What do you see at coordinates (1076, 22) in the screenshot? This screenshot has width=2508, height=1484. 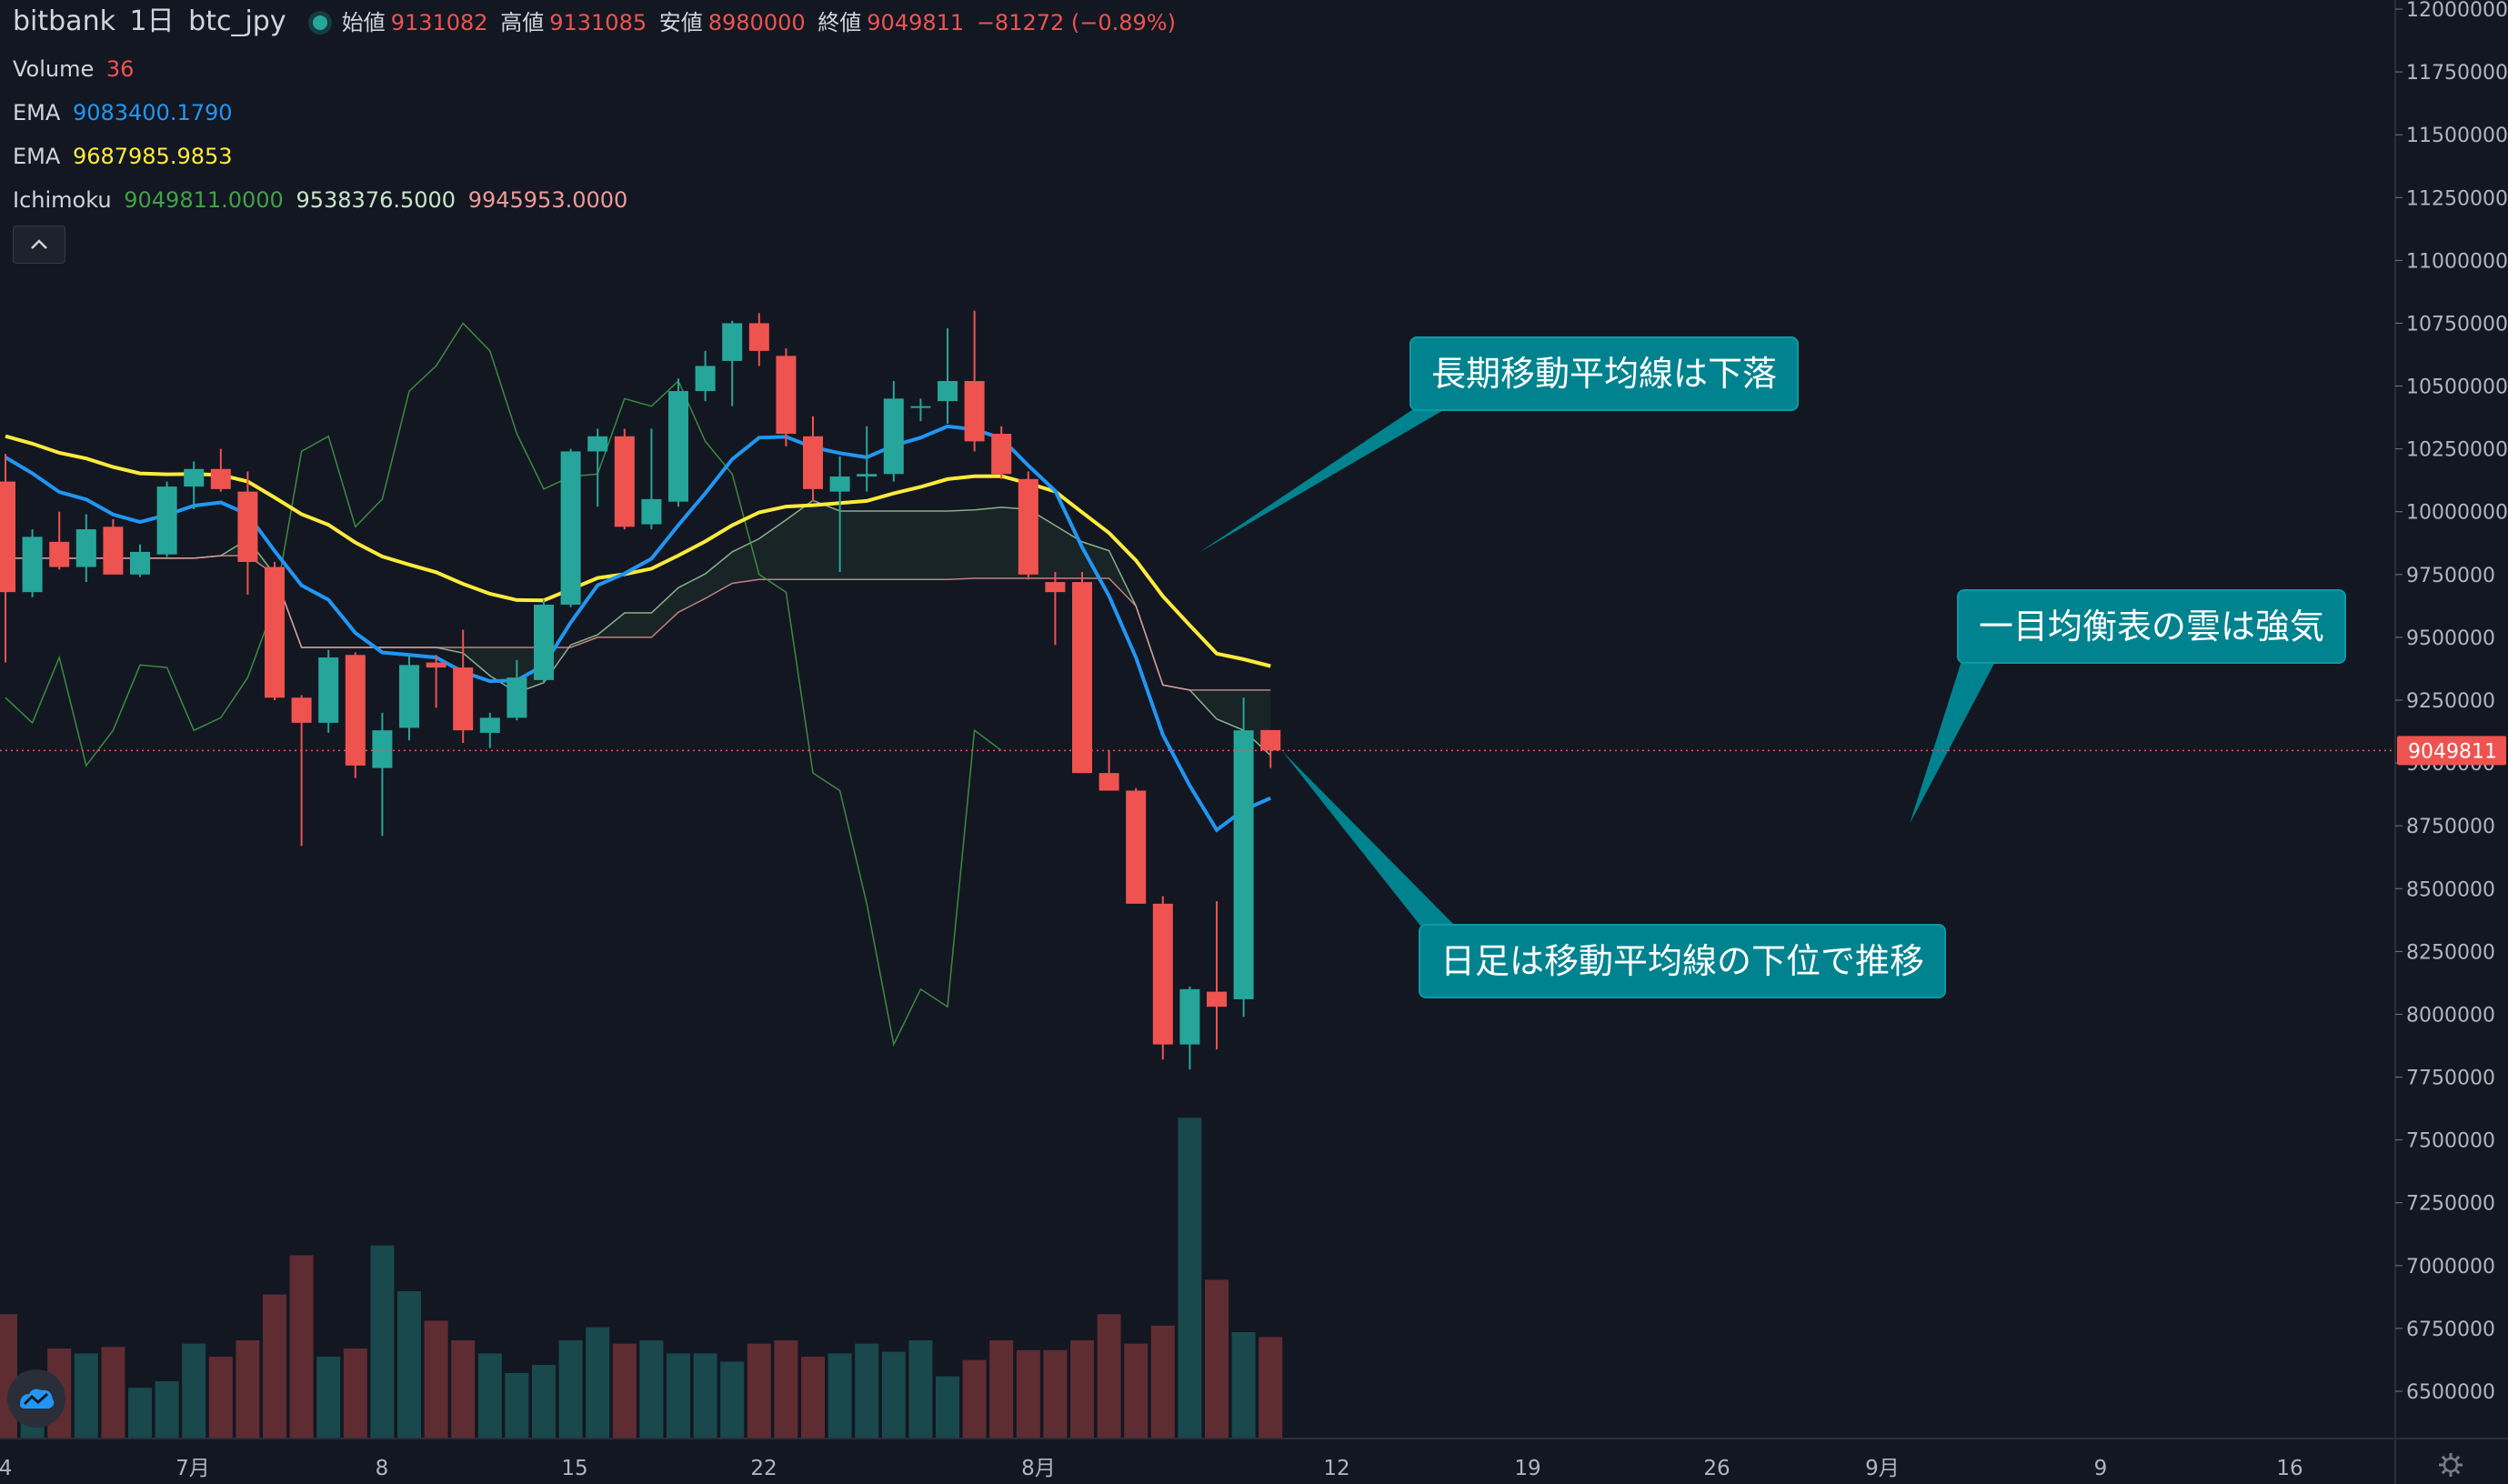 I see `price-change: −81272 (−0.89%)` at bounding box center [1076, 22].